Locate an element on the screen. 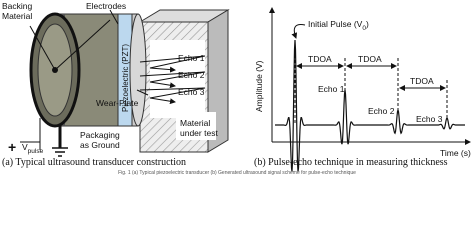 This screenshot has width=474, height=240. label: Initial Pulse (V0) is located at coordinates (338, 25).